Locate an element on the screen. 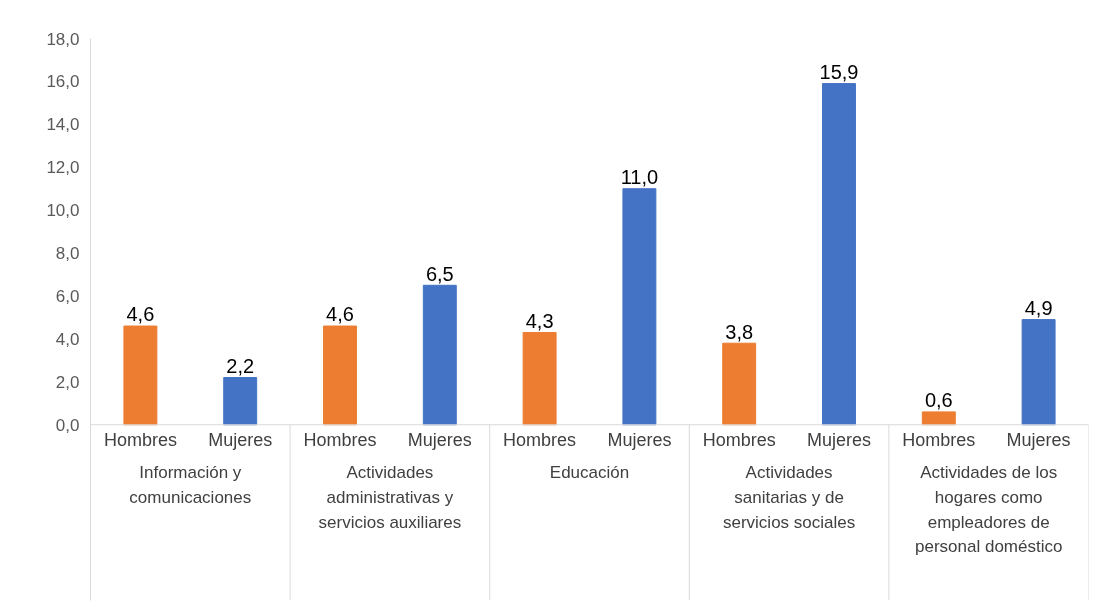 This screenshot has height=607, width=1102. data-label: 0,6 is located at coordinates (938, 400).